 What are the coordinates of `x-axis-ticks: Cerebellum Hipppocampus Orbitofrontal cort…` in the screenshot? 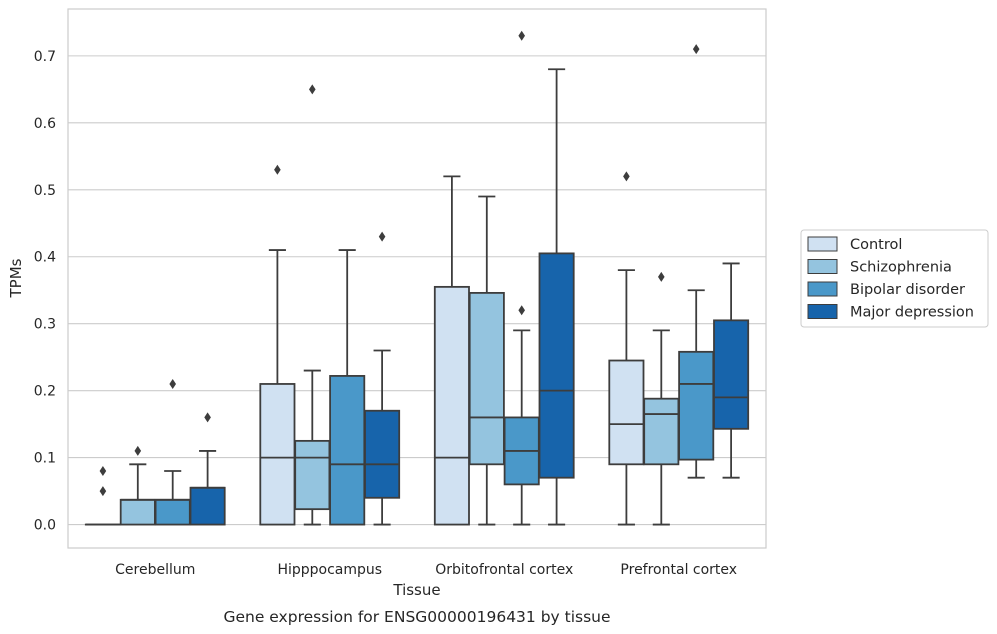 It's located at (426, 570).